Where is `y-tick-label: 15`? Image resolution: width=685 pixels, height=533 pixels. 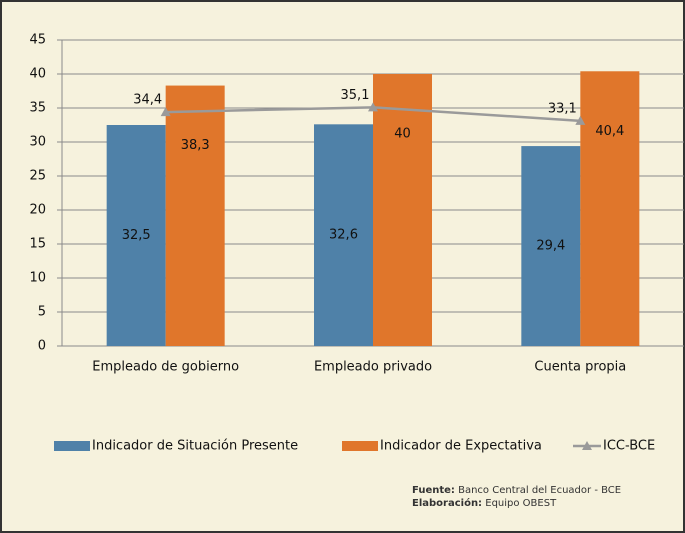
y-tick-label: 15 is located at coordinates (37, 244).